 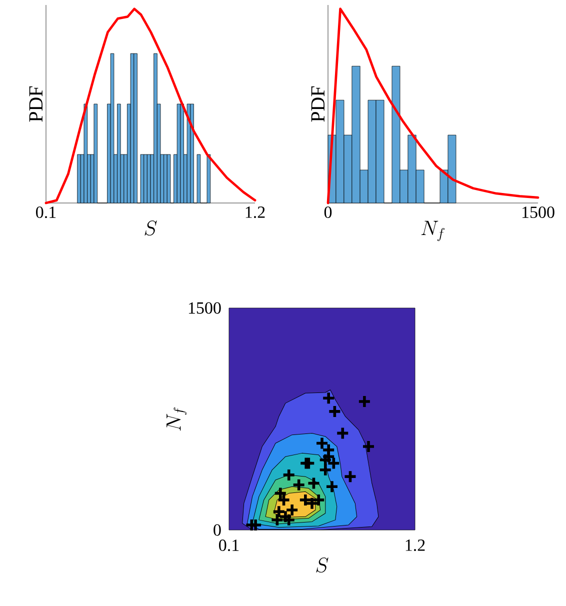 What do you see at coordinates (176, 419) in the screenshot?
I see `y-axis-title: $N_f$` at bounding box center [176, 419].